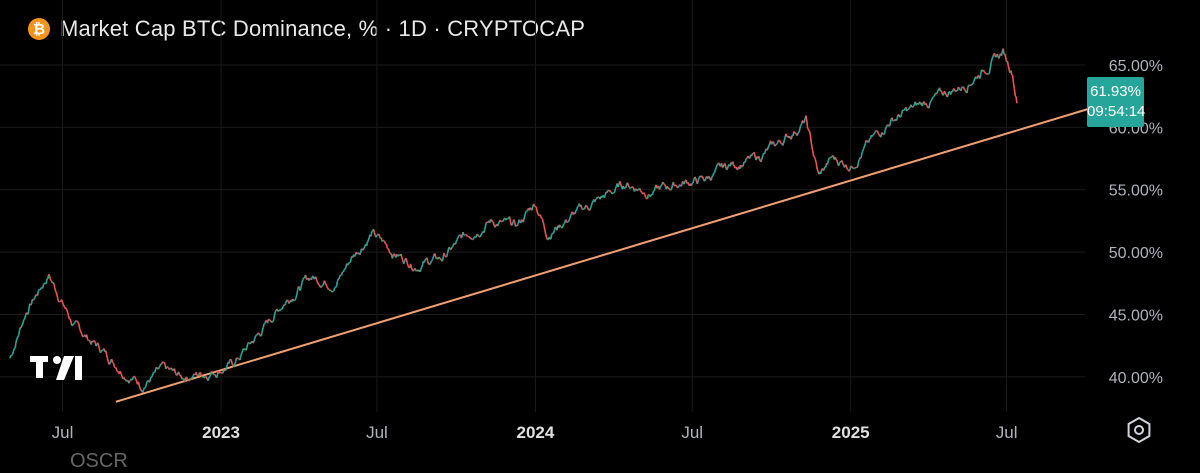  Describe the element at coordinates (1139, 430) in the screenshot. I see `chart-settings-icon` at that location.